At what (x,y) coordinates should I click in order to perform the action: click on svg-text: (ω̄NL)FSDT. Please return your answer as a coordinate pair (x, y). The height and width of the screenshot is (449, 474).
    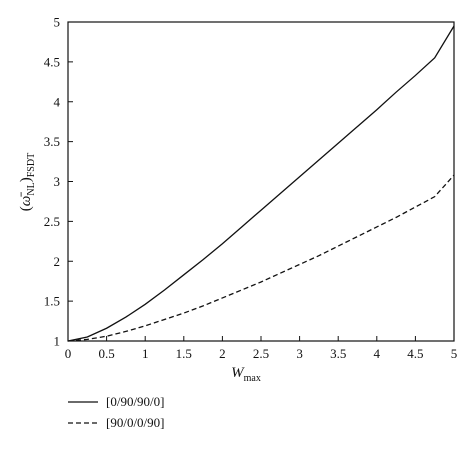
    Looking at the image, I should click on (27, 182).